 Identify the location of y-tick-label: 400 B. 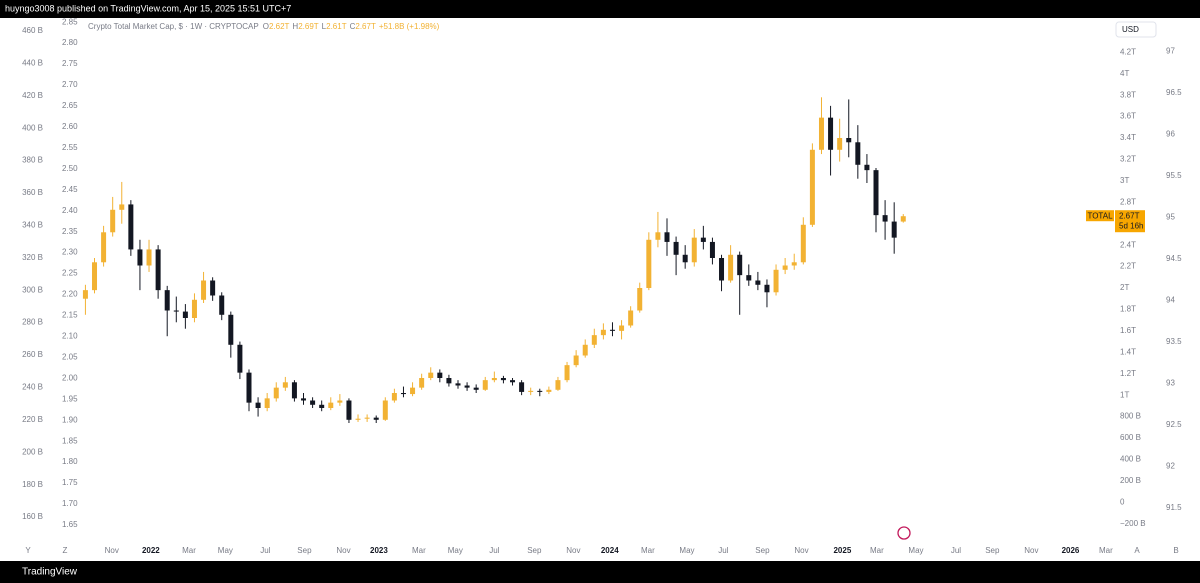
(32, 127).